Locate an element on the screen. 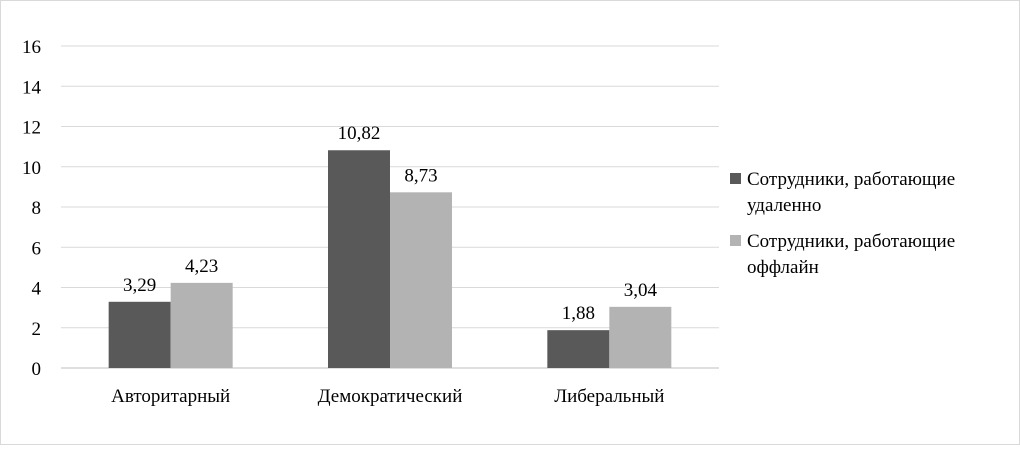 This screenshot has width=1020, height=449. x-category-label: Авторитарный is located at coordinates (170, 396).